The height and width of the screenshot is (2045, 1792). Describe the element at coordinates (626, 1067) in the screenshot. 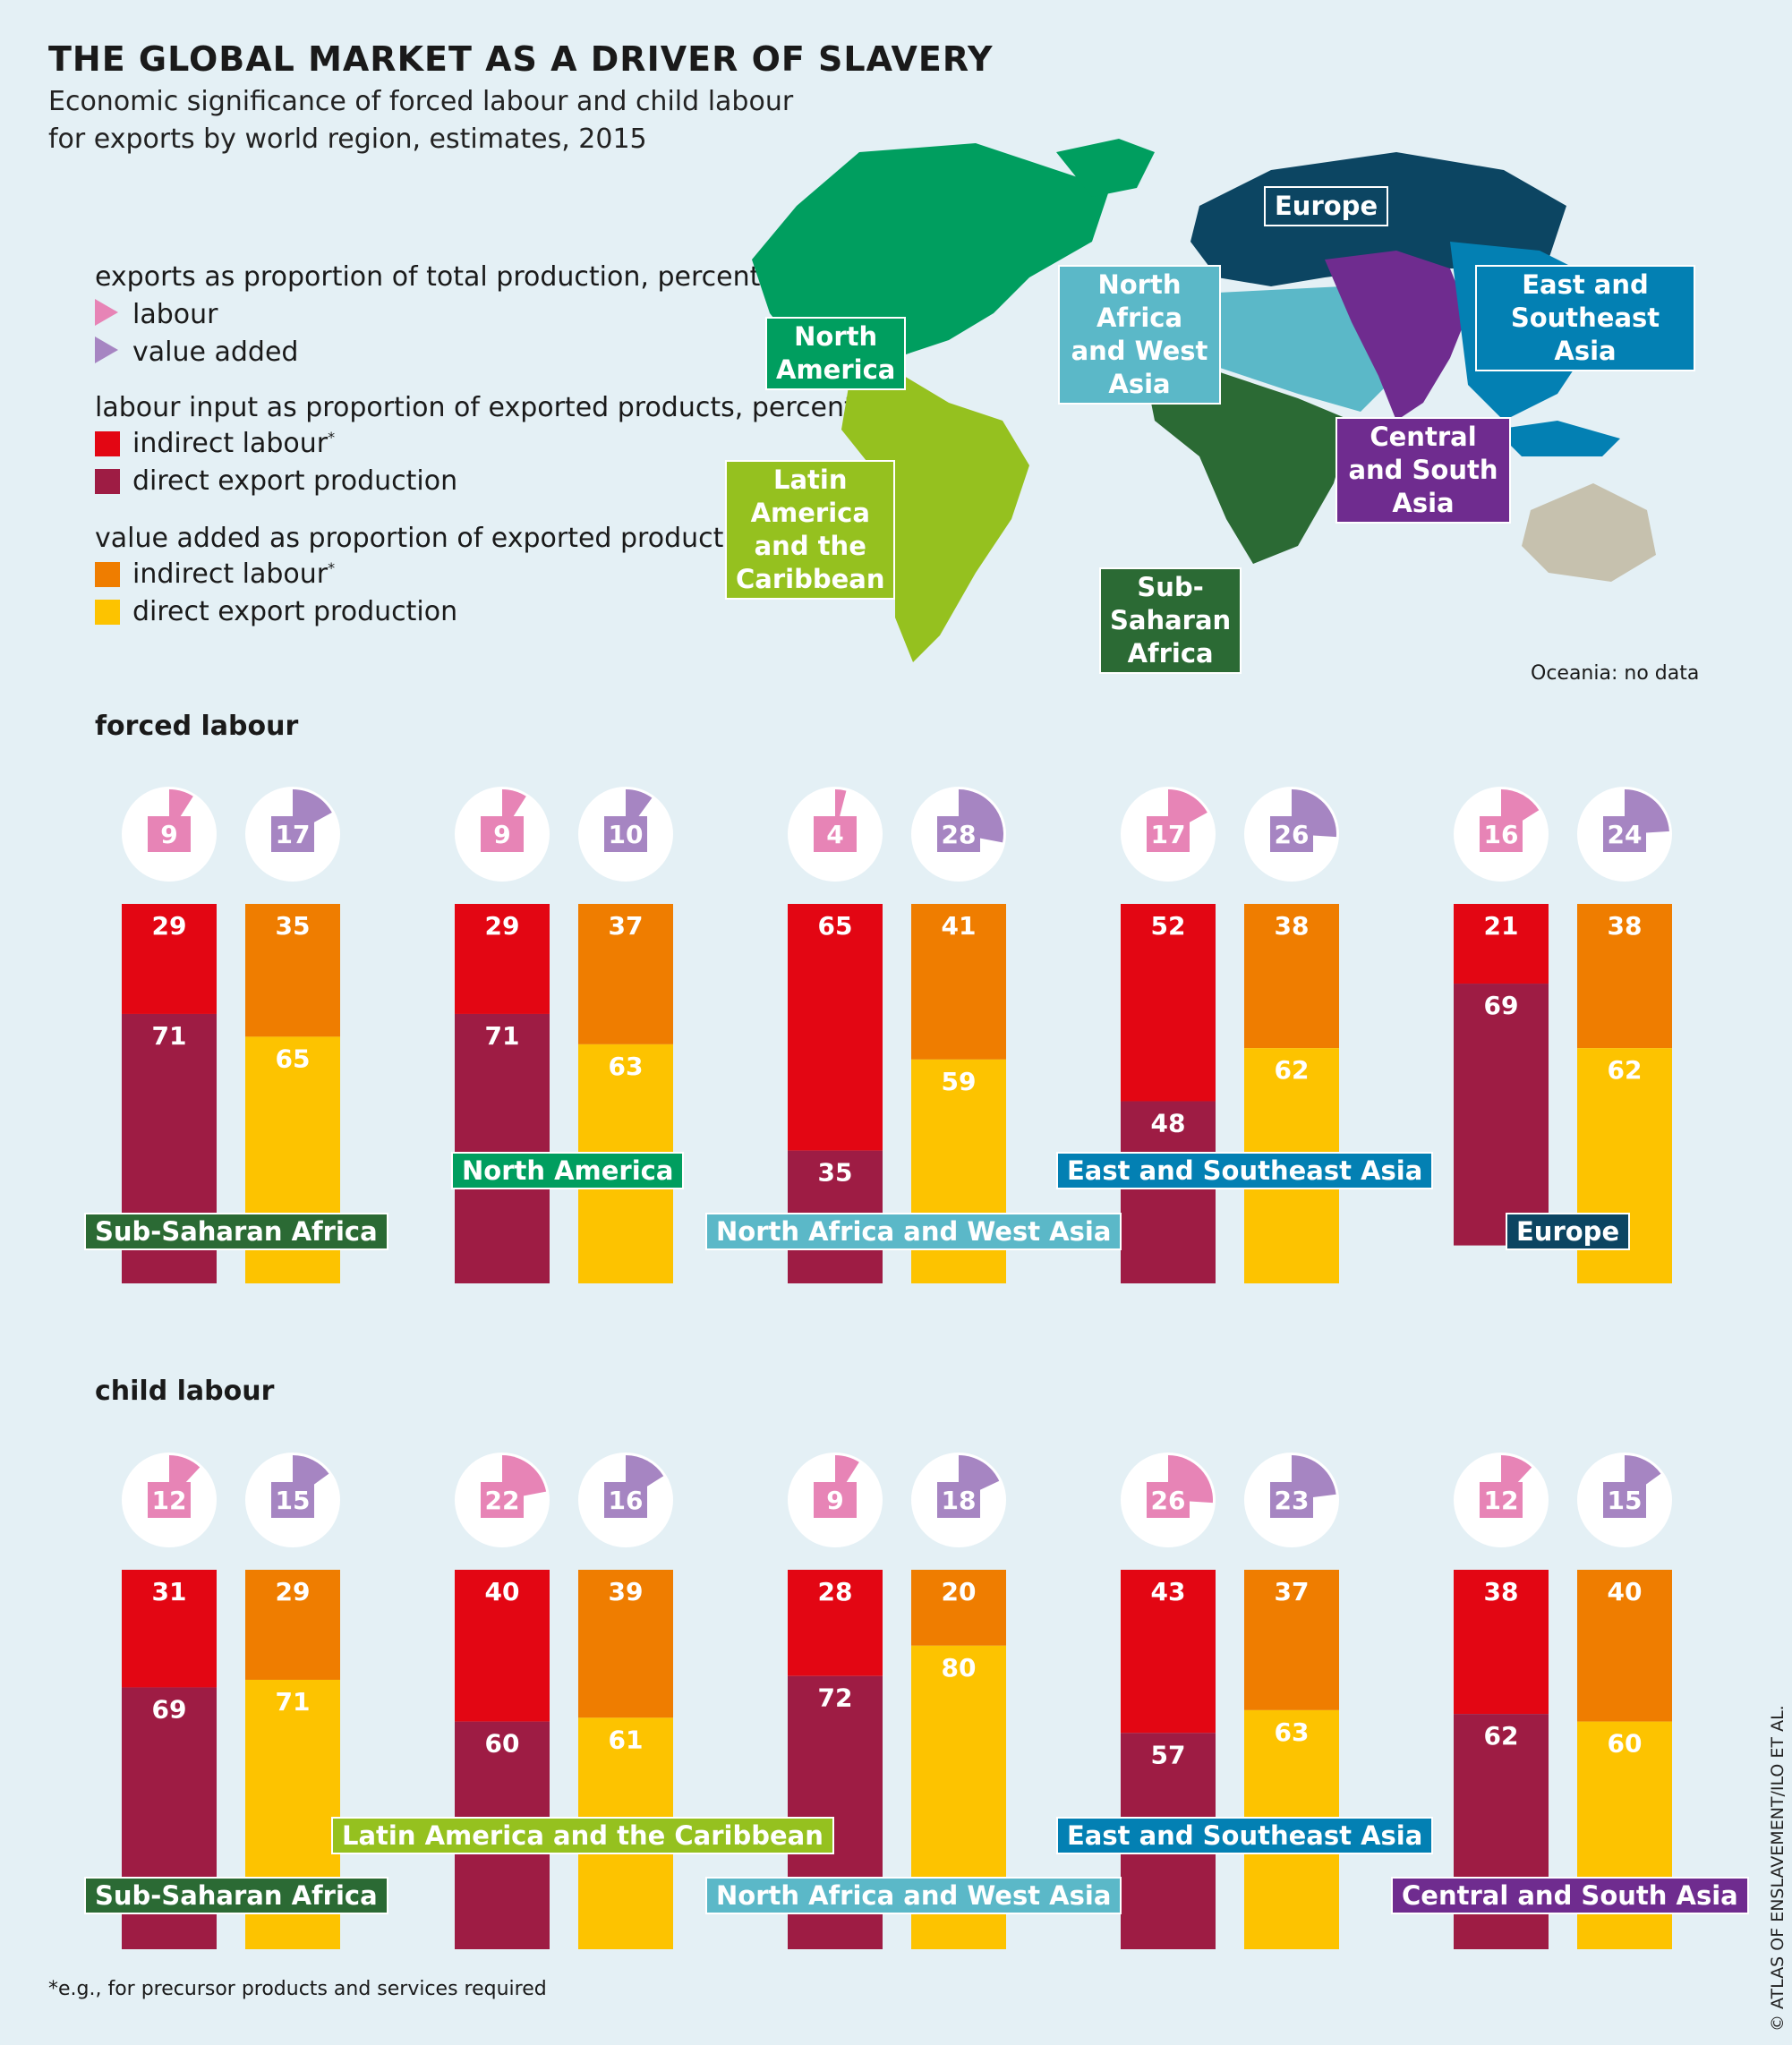

I see `bar-label-0-1-value-added-direct: 63` at that location.